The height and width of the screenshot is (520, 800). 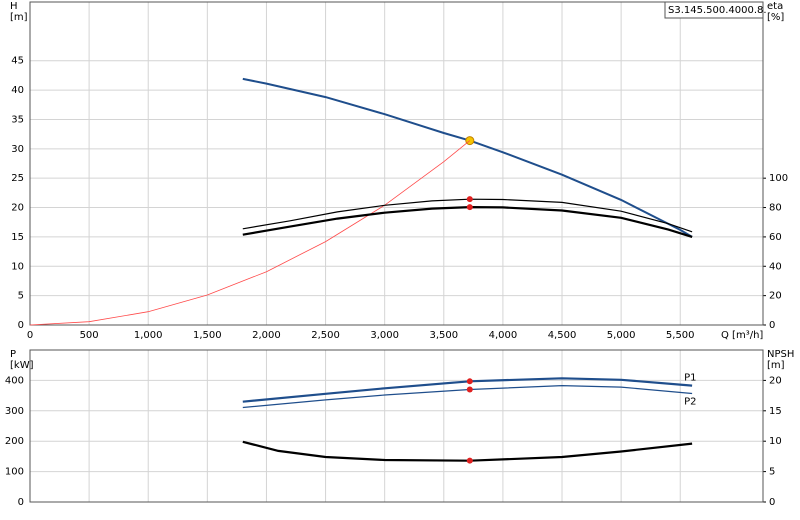 I want to click on x-tick-label: 0, so click(x=30, y=335).